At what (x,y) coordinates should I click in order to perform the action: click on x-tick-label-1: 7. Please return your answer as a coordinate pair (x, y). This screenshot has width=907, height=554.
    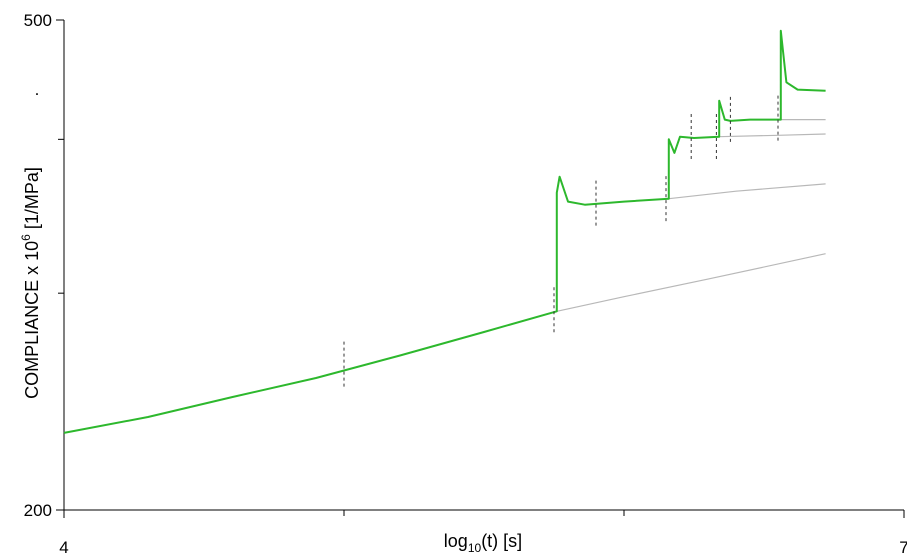
    Looking at the image, I should click on (903, 546).